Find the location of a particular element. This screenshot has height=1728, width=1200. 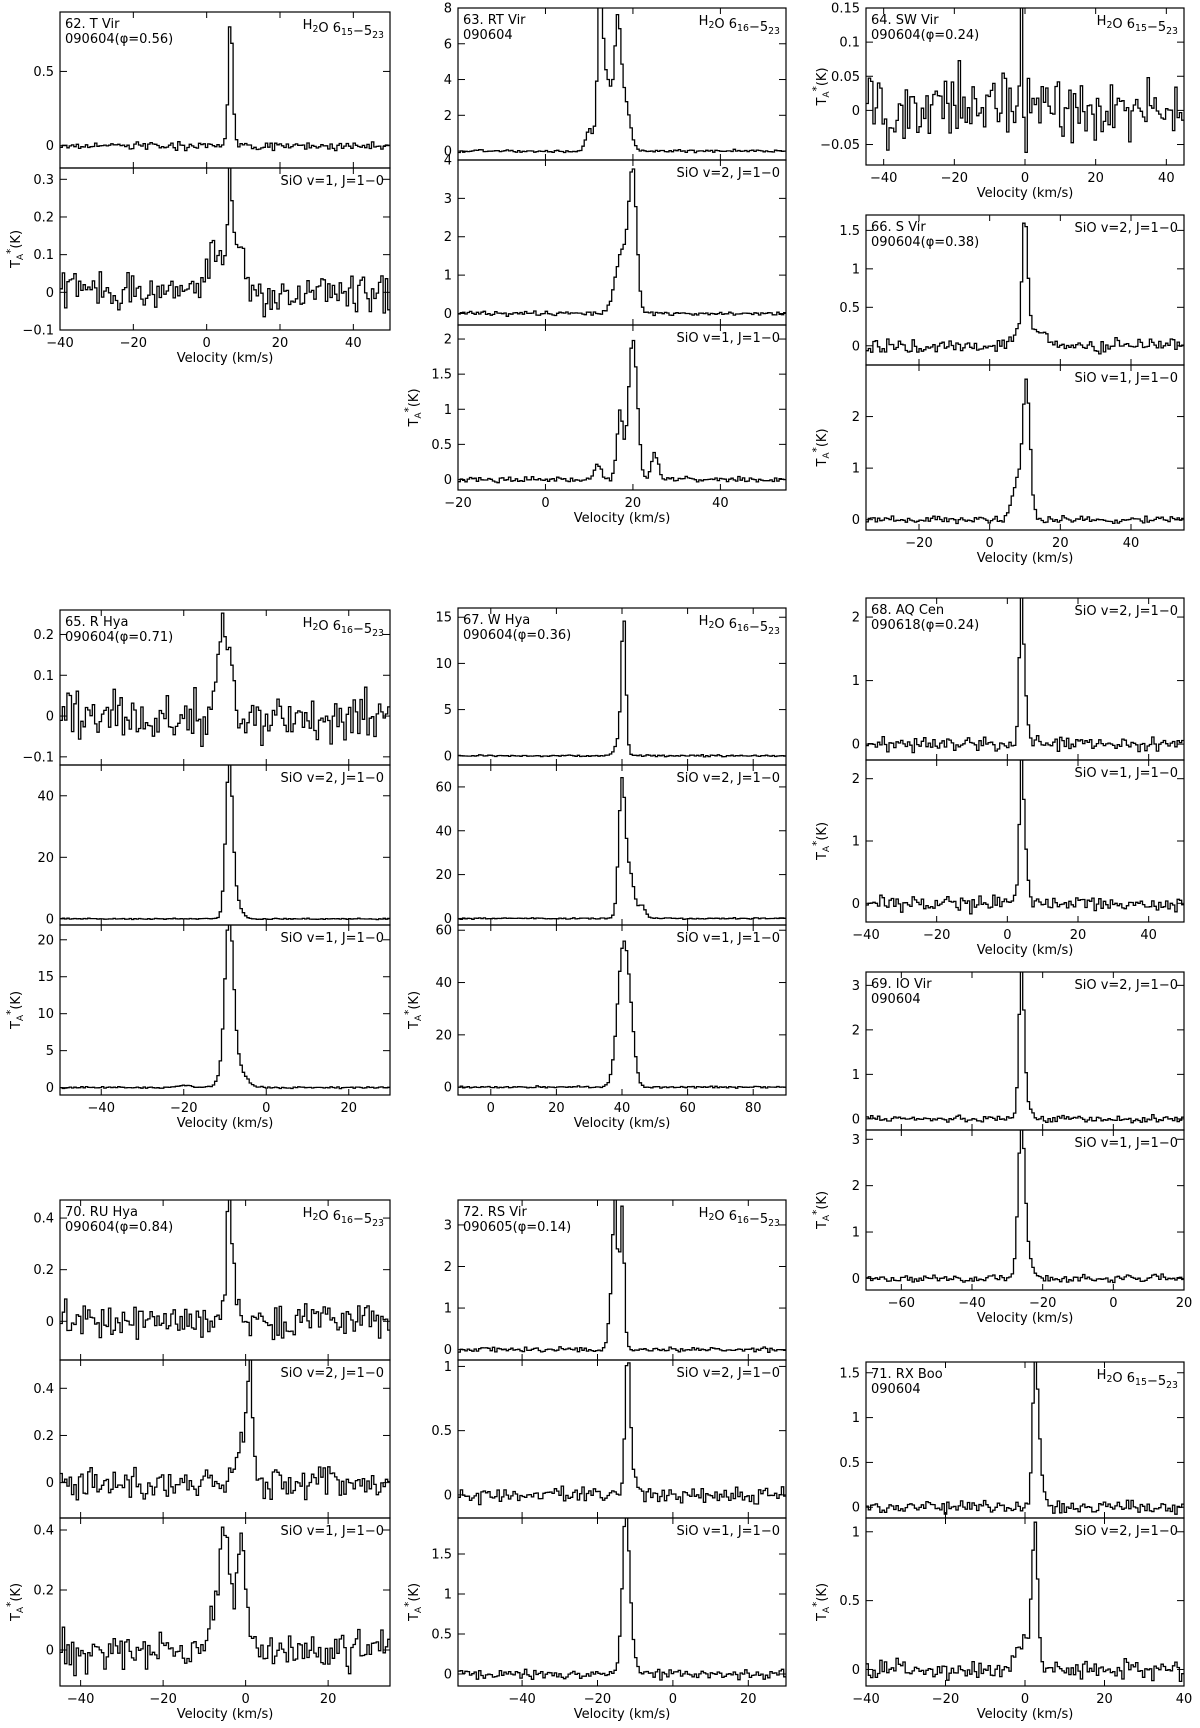

spectrum-panel: 0 0.5 1 1.5 SiO v=1, J=1−0 is located at coordinates (609, 1602).